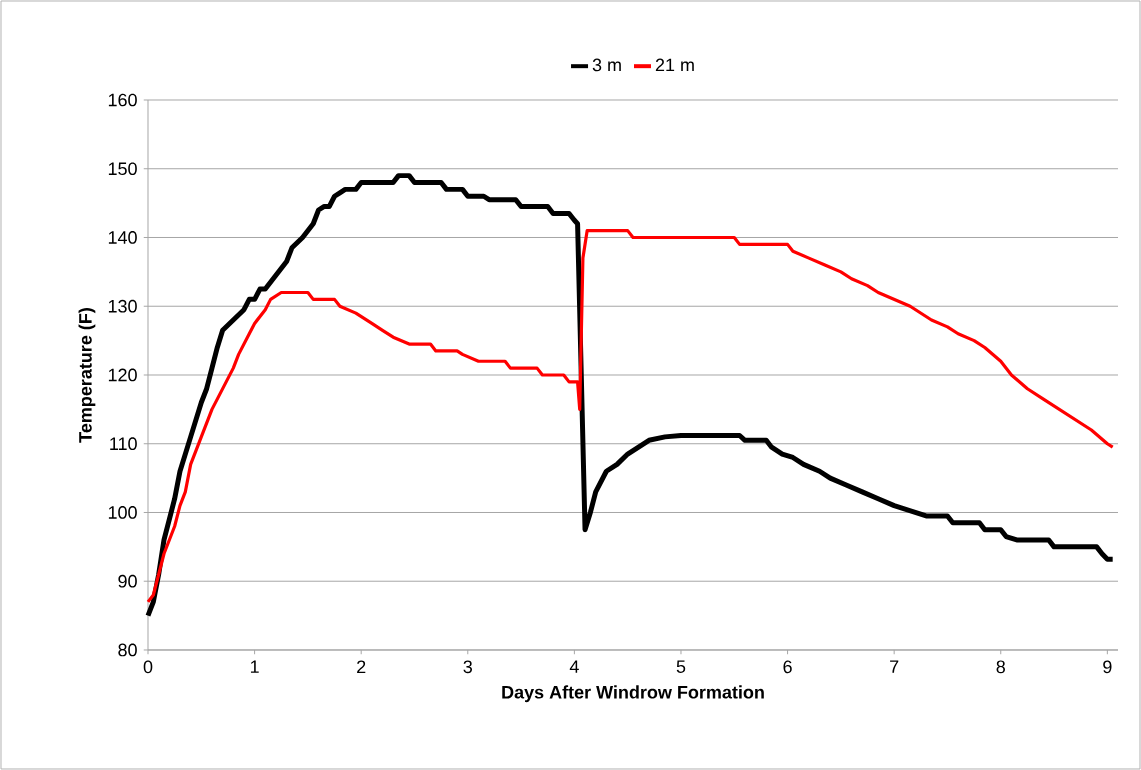  Describe the element at coordinates (574, 666) in the screenshot. I see `x-tick-label: 4` at that location.